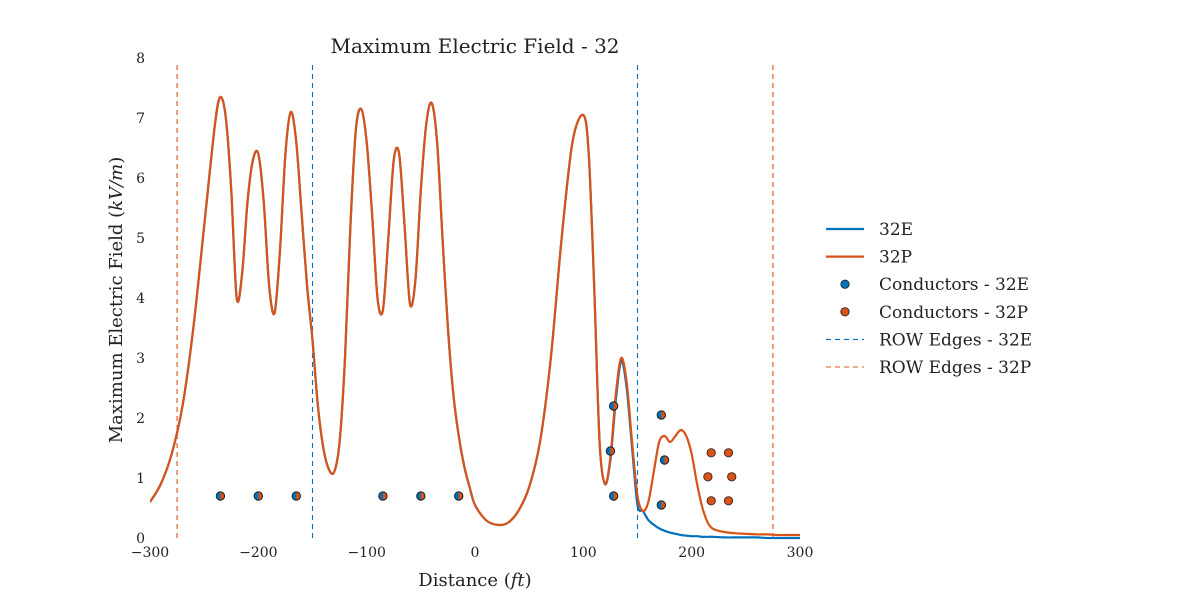  Describe the element at coordinates (517, 580) in the screenshot. I see `x-axis-unit: ft` at that location.